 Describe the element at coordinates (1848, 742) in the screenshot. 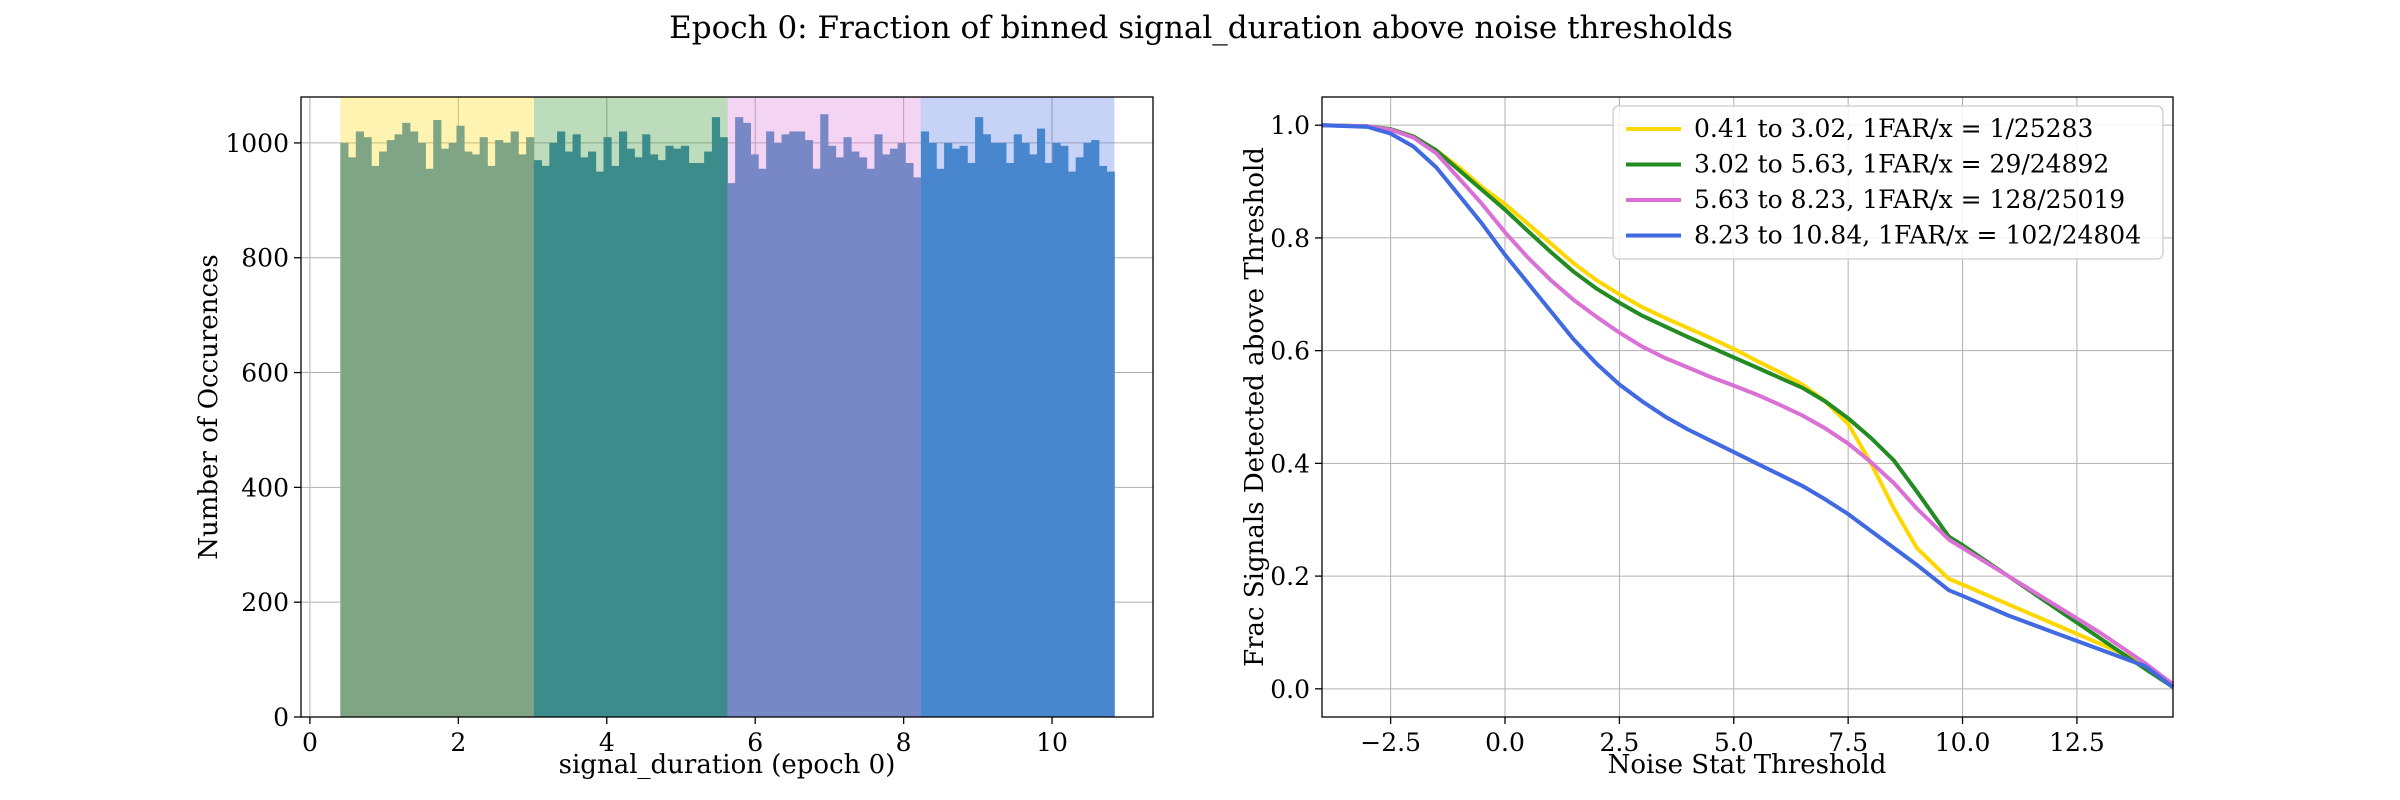

I see `line-chart-x-tick-label: 7.5` at that location.